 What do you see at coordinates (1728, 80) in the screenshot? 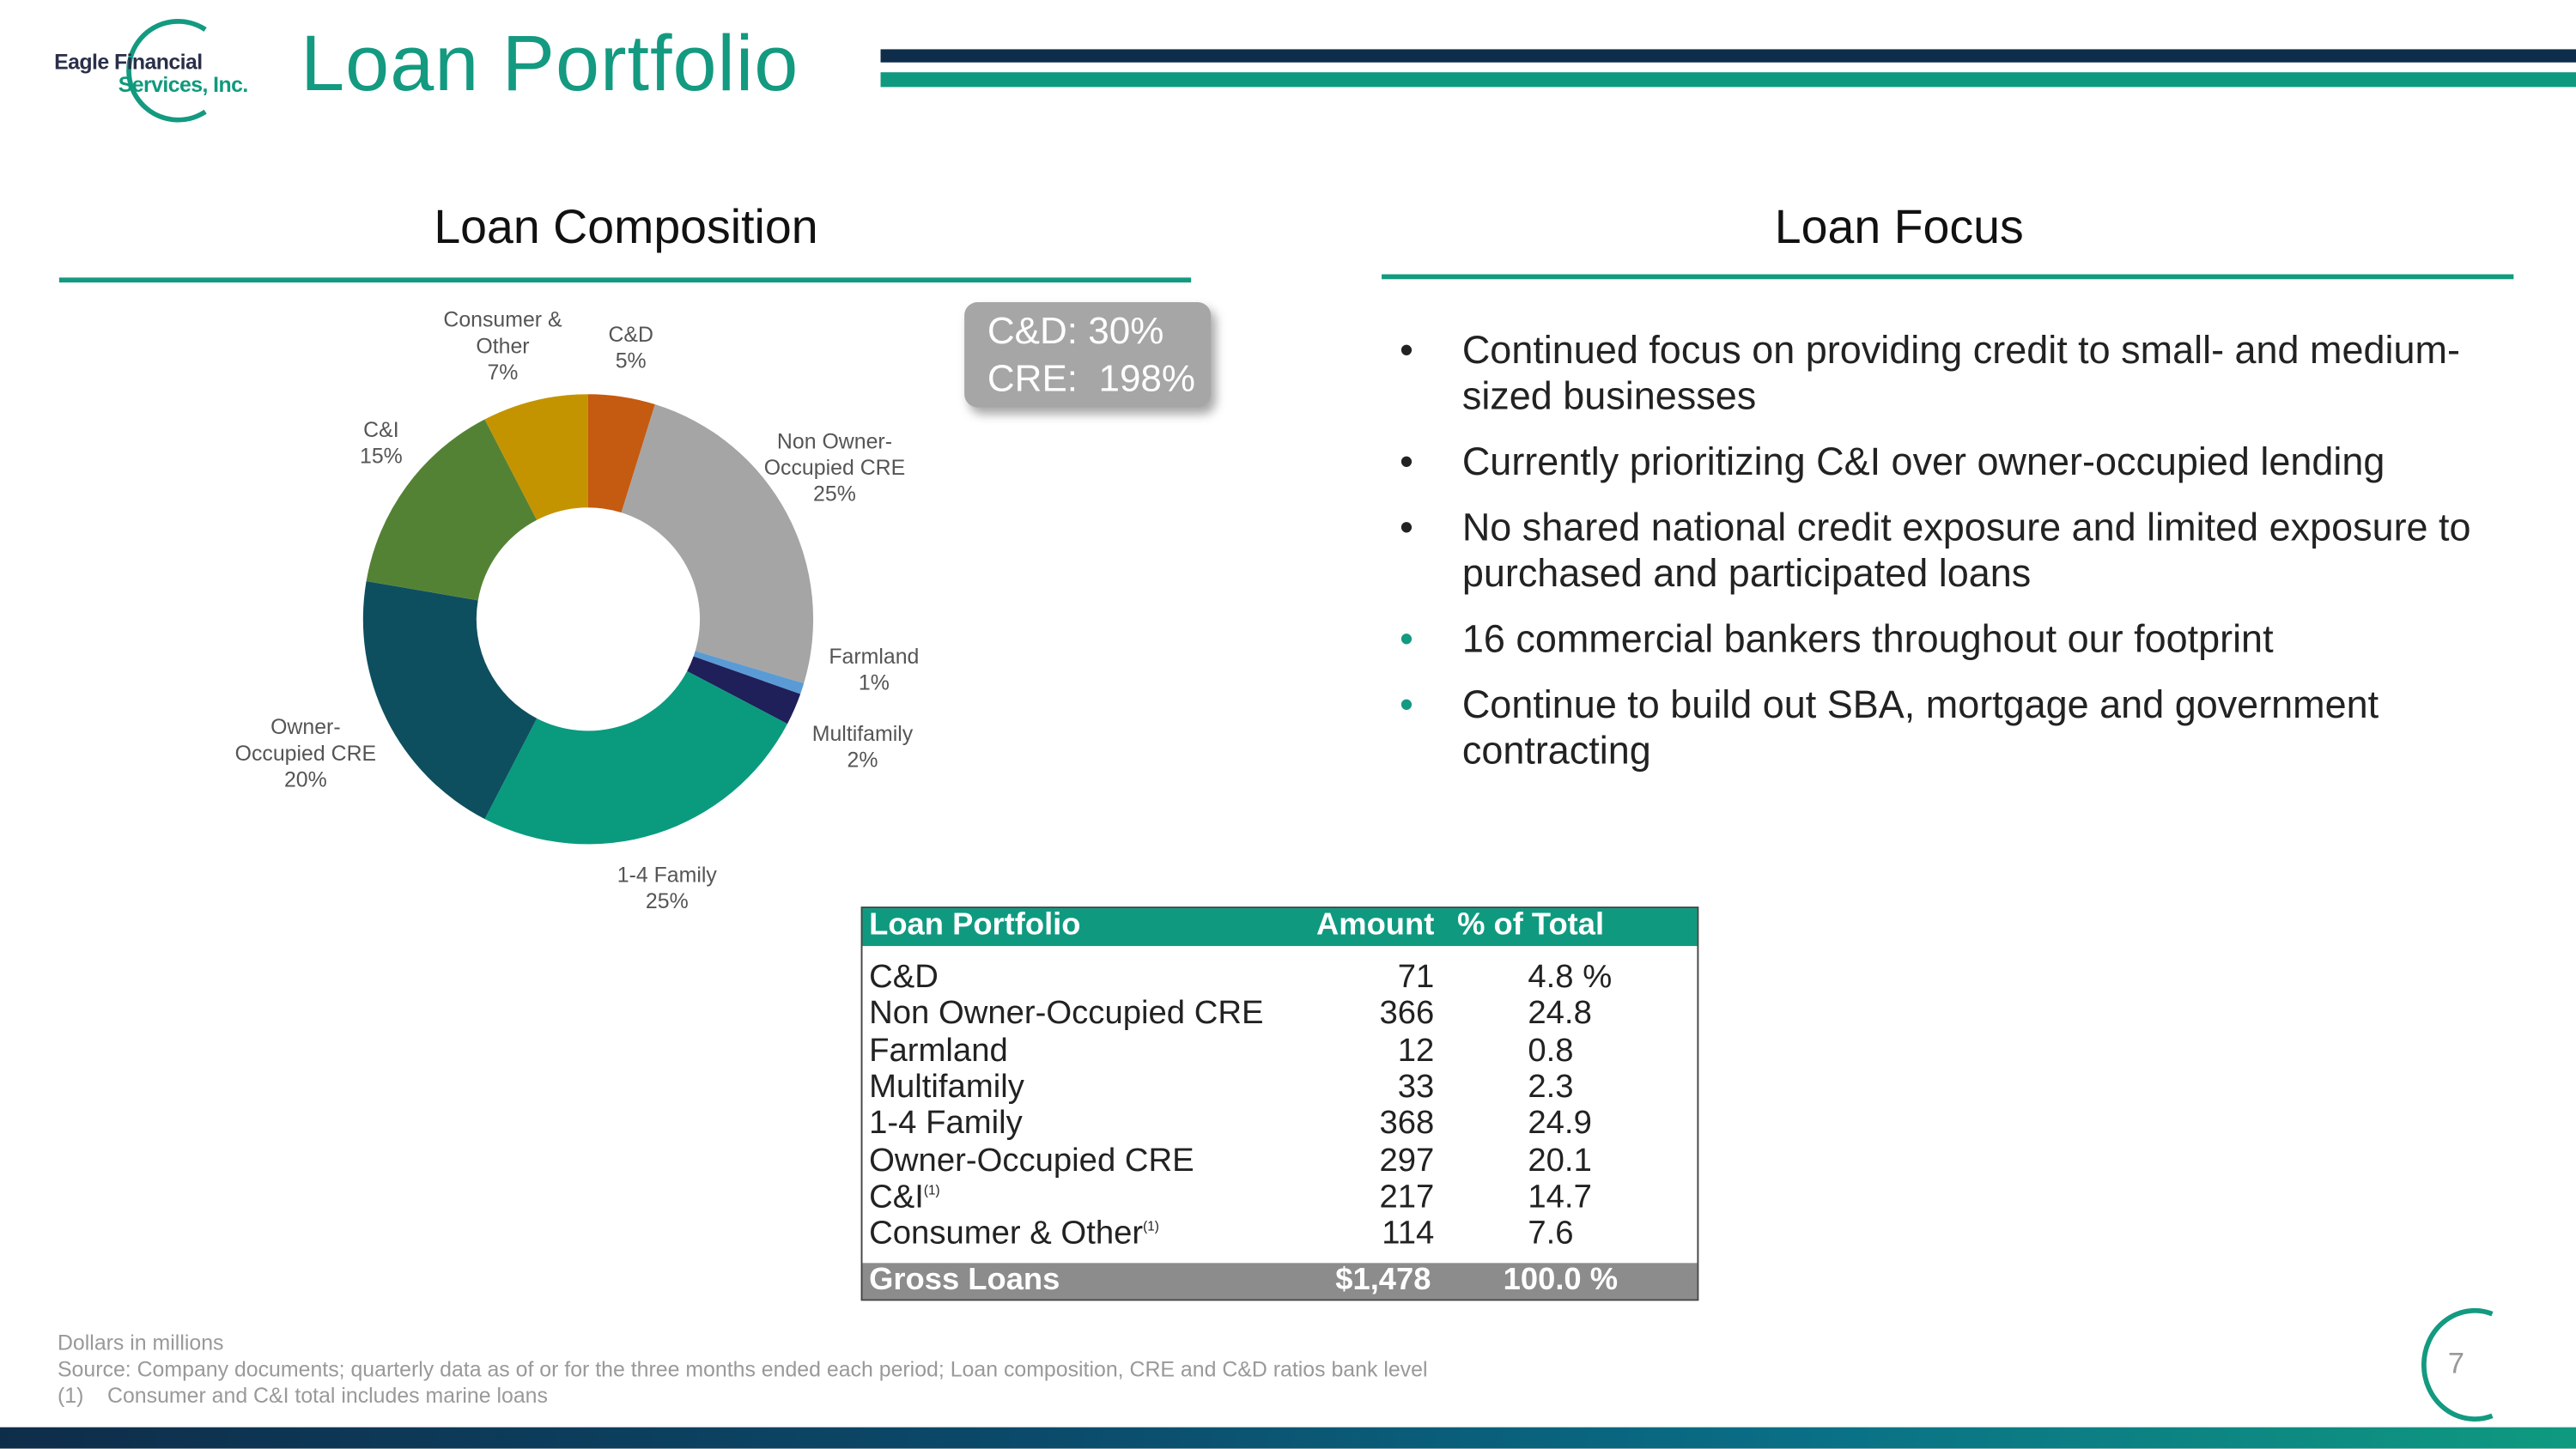
I see `header-bar-teal` at bounding box center [1728, 80].